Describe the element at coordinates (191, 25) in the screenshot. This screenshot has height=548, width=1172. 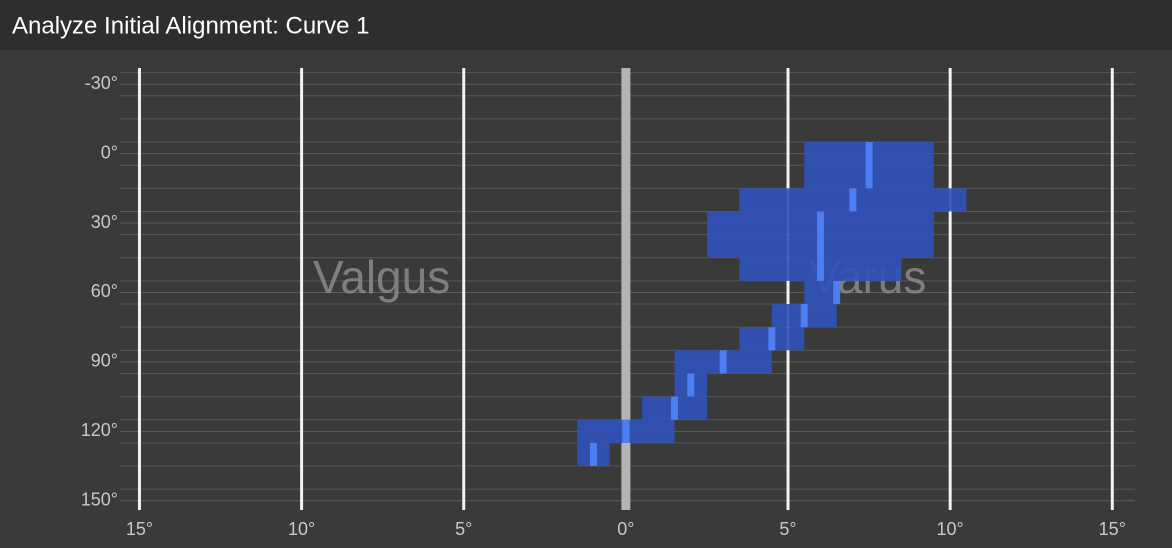
I see `chart-title: Analyze Initial Alignment: Curve 1` at that location.